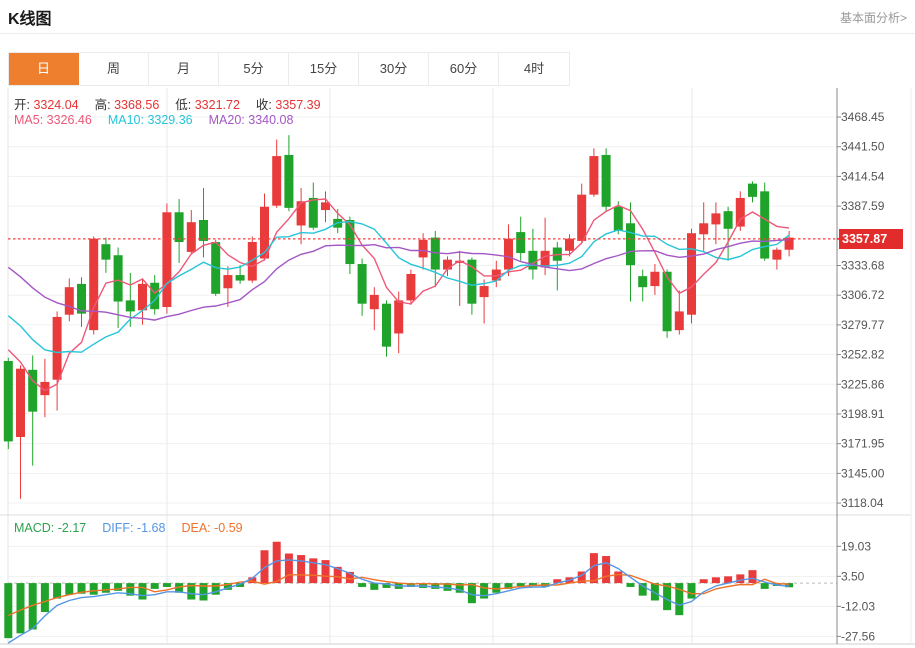  Describe the element at coordinates (207, 105) in the screenshot. I see `info-pair: 低: 3321.72` at that location.